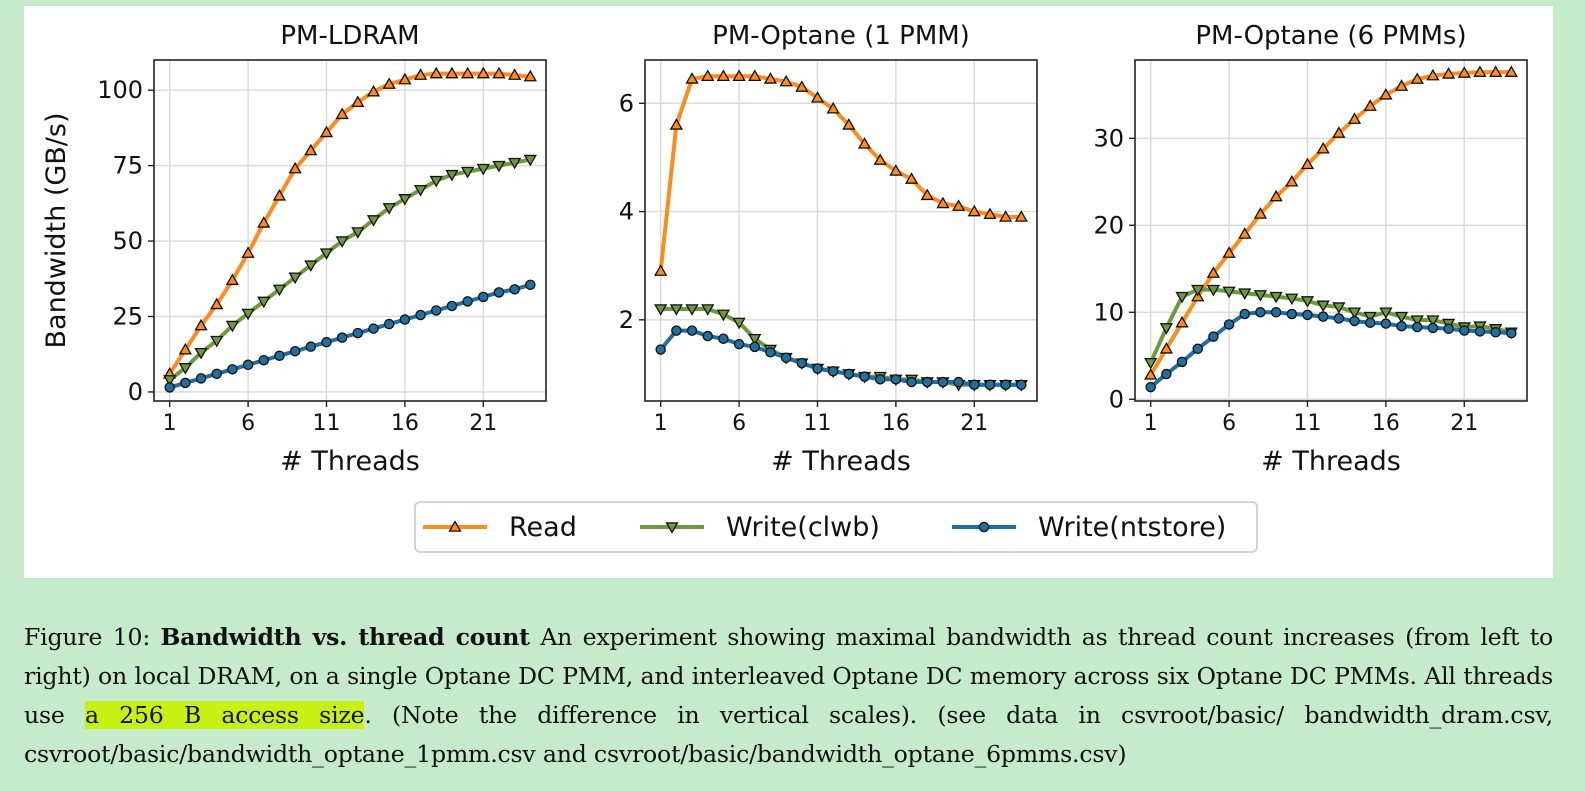 The height and width of the screenshot is (791, 1585). What do you see at coordinates (345, 637) in the screenshot?
I see `caption-title: Bandwidth vs. thread count` at bounding box center [345, 637].